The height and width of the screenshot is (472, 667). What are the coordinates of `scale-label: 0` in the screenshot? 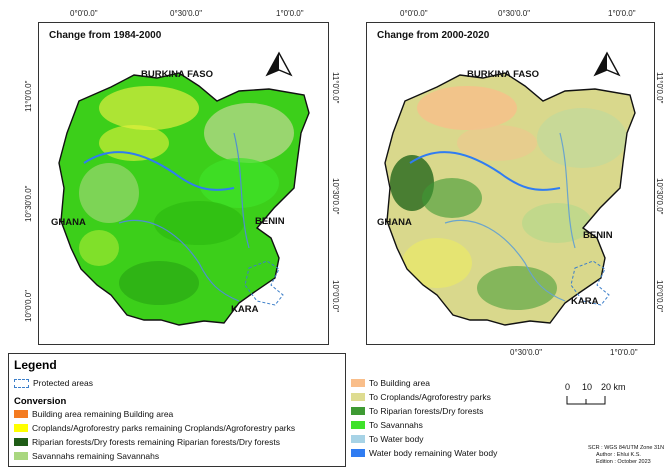 It's located at (568, 387).